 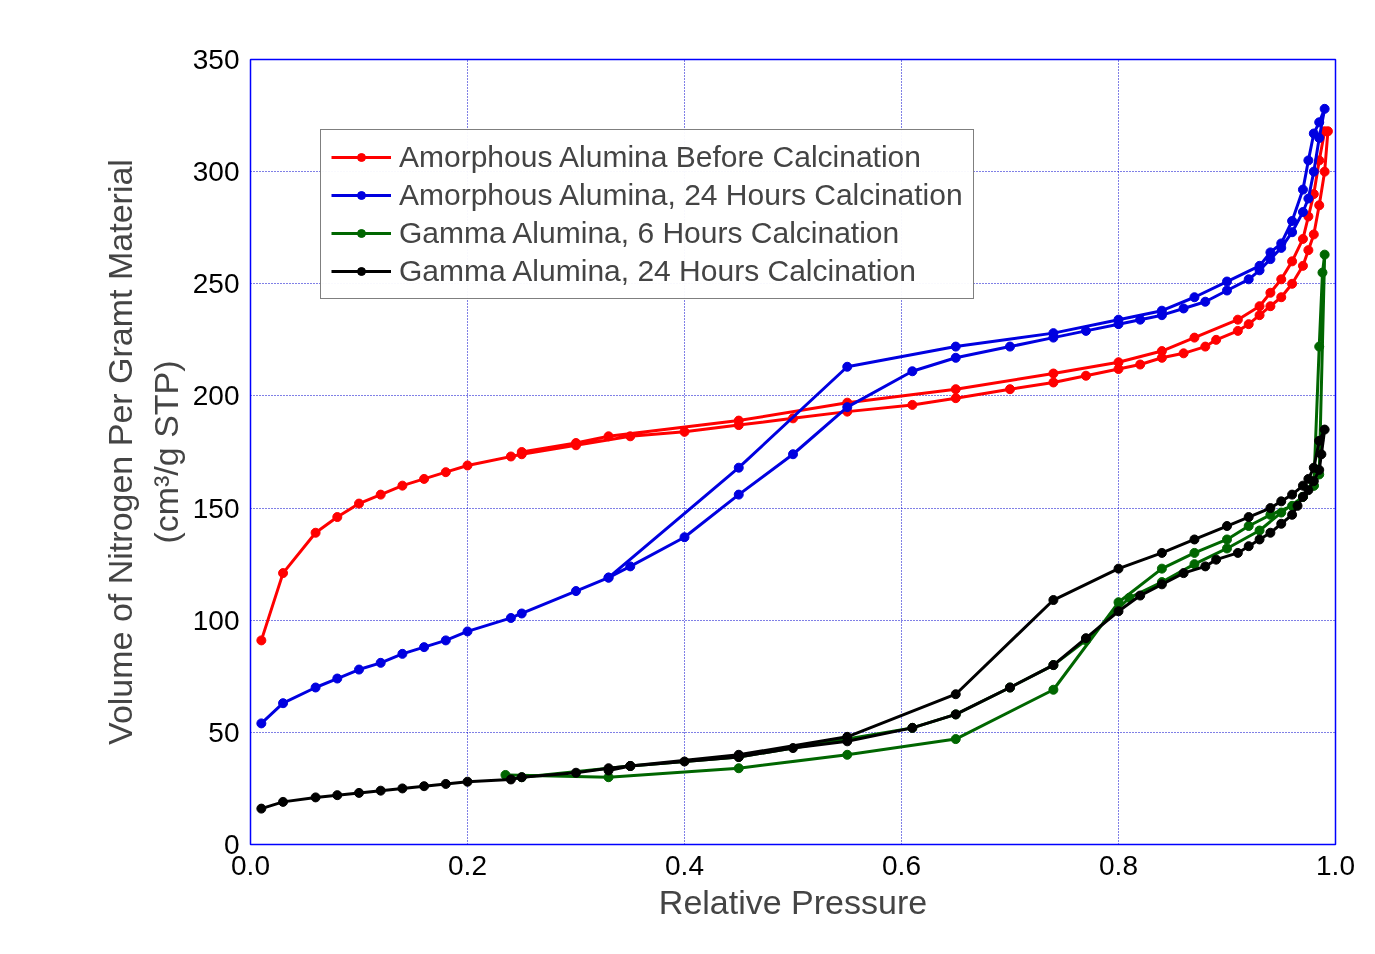 I want to click on x-tick-label: 0.6, so click(x=901, y=865).